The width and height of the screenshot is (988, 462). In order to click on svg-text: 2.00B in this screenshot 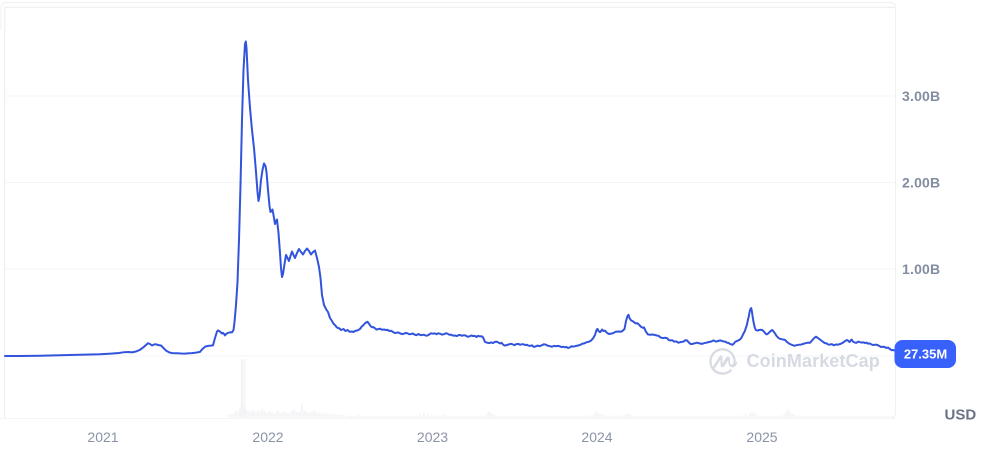, I will do `click(921, 183)`.